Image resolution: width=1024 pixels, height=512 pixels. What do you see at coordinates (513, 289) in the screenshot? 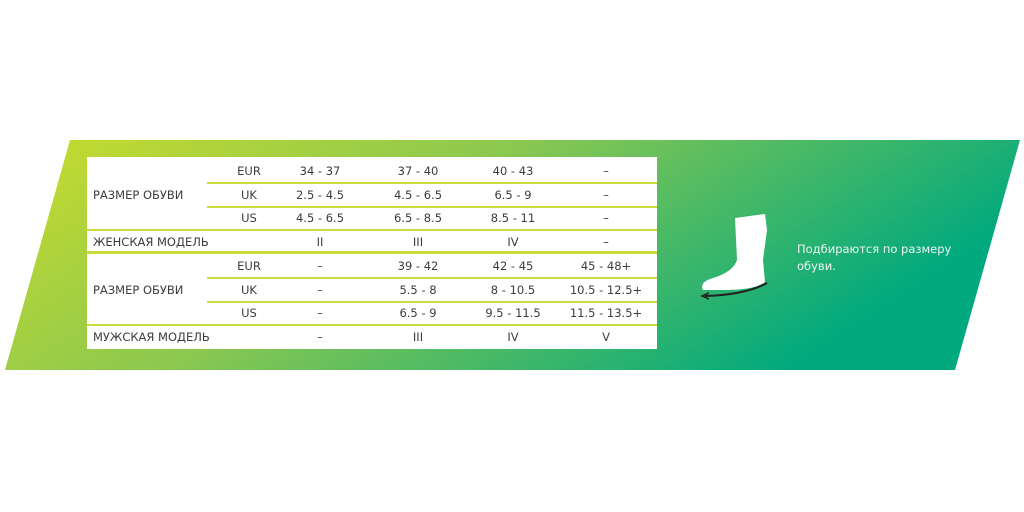
I see `size-cell: 8 - 10.5` at bounding box center [513, 289].